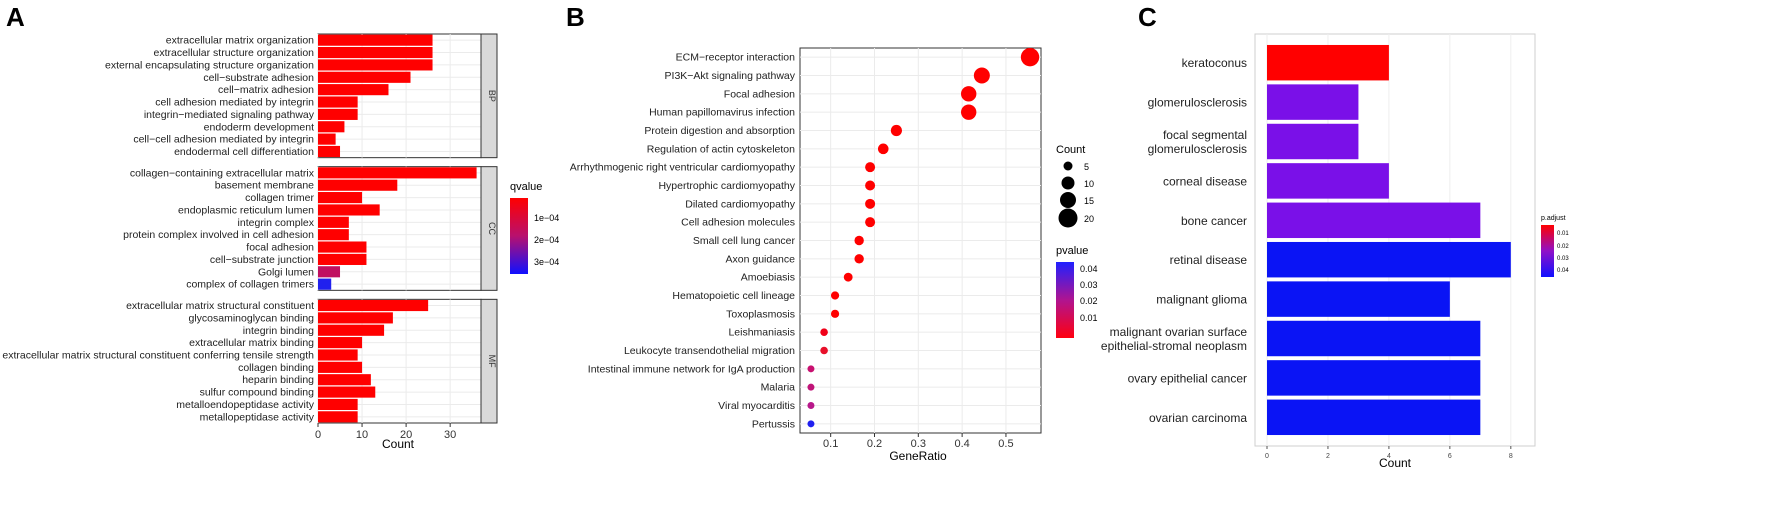 This screenshot has height=528, width=1772. I want to click on term-label: extracellular matrix organization, so click(240, 41).